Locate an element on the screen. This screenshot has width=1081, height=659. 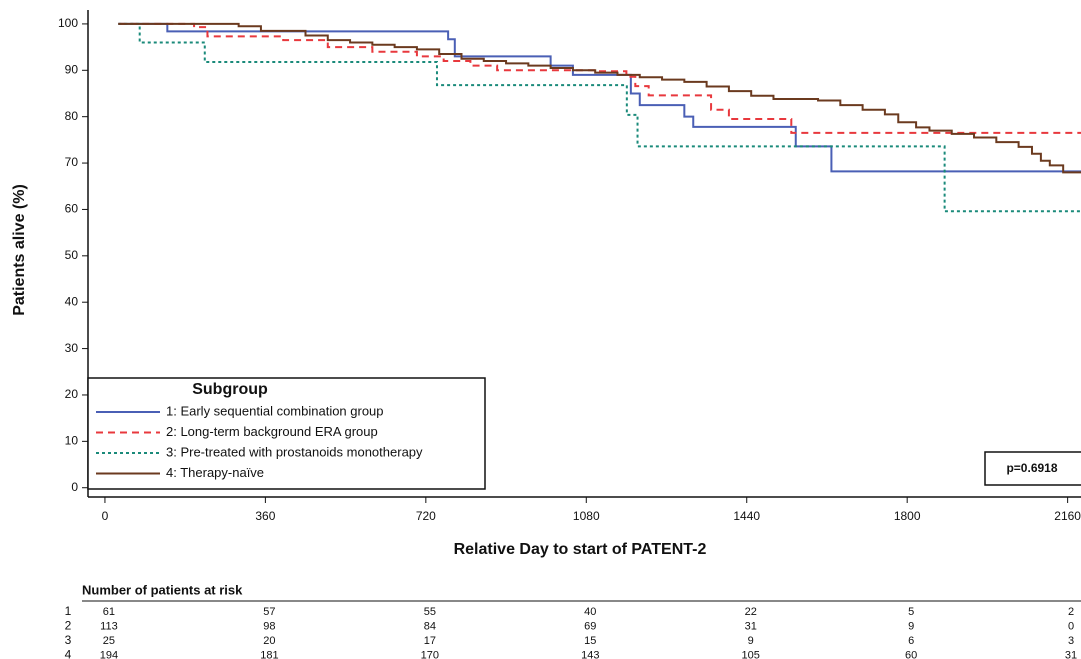
risk-count: 15 is located at coordinates (590, 641).